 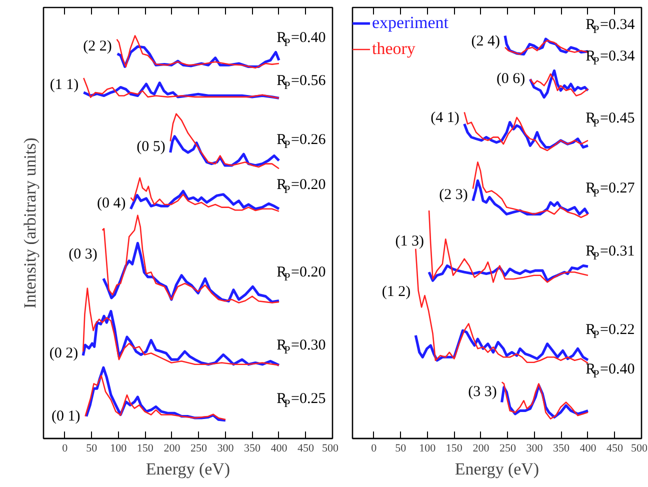 What do you see at coordinates (409, 241) in the screenshot?
I see `annotation: (1 3)` at bounding box center [409, 241].